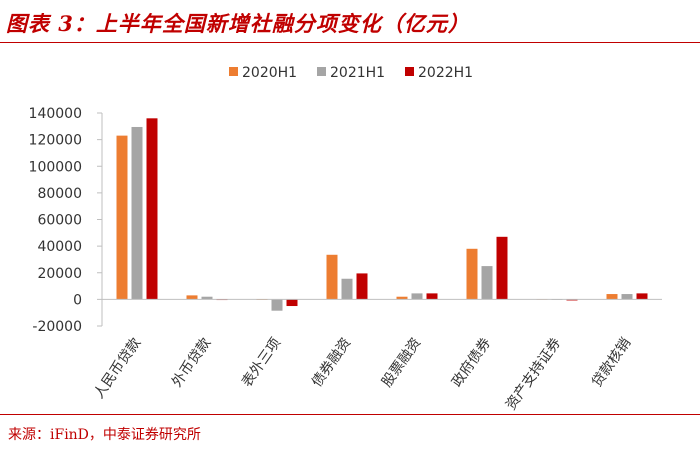 Image resolution: width=700 pixels, height=449 pixels. What do you see at coordinates (55, 167) in the screenshot?
I see `y-tick-label: 100000` at bounding box center [55, 167].